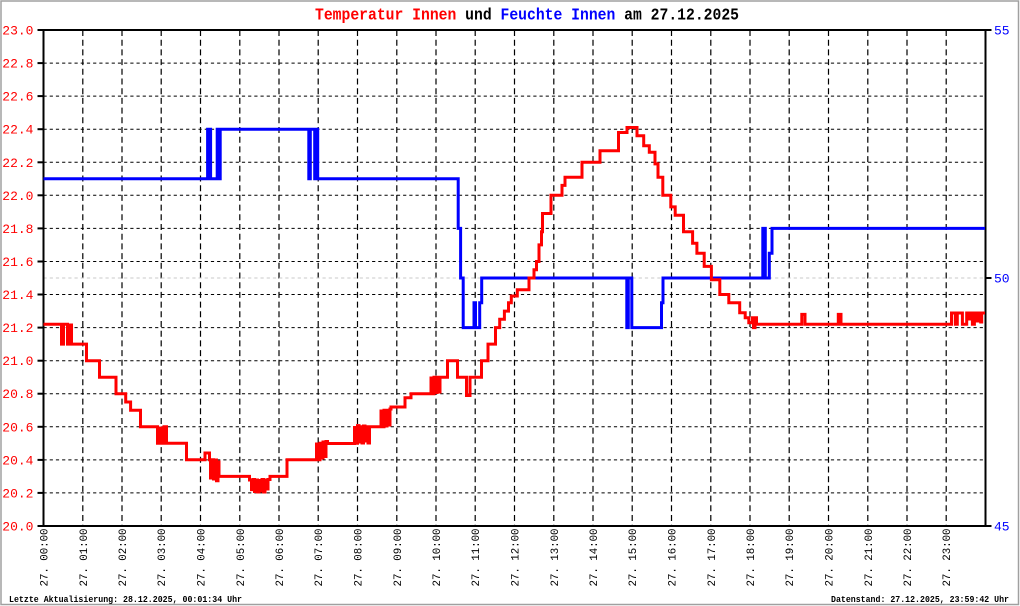  I want to click on svg-text: 27. 18:00, so click(752, 558).